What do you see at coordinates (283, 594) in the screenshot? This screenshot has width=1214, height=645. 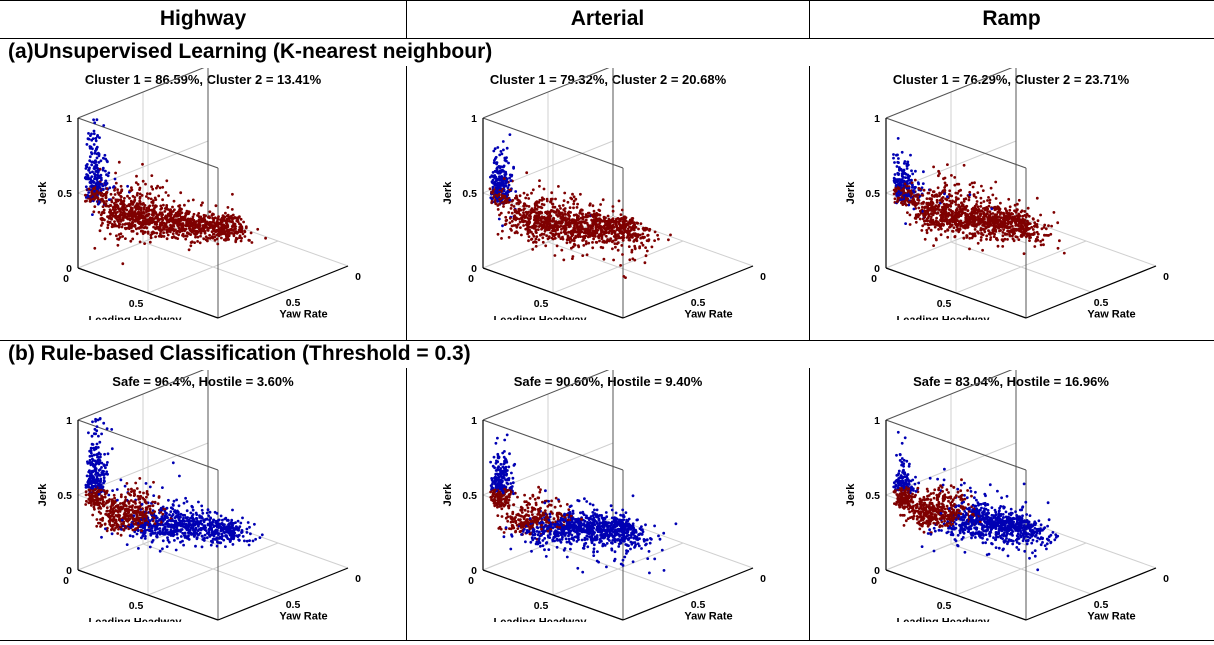 I see `axis-yaw-rate` at bounding box center [283, 594].